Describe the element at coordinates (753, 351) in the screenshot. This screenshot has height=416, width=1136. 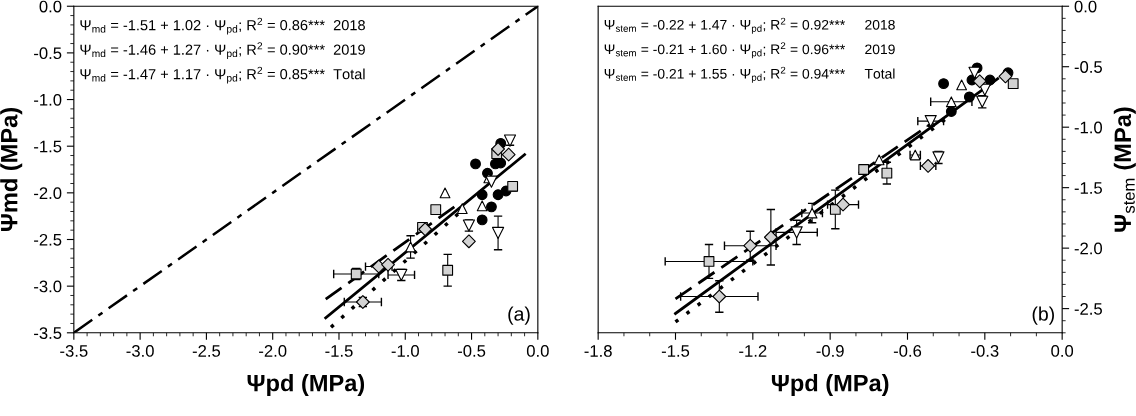
I see `x-tick-label: -1.2` at that location.